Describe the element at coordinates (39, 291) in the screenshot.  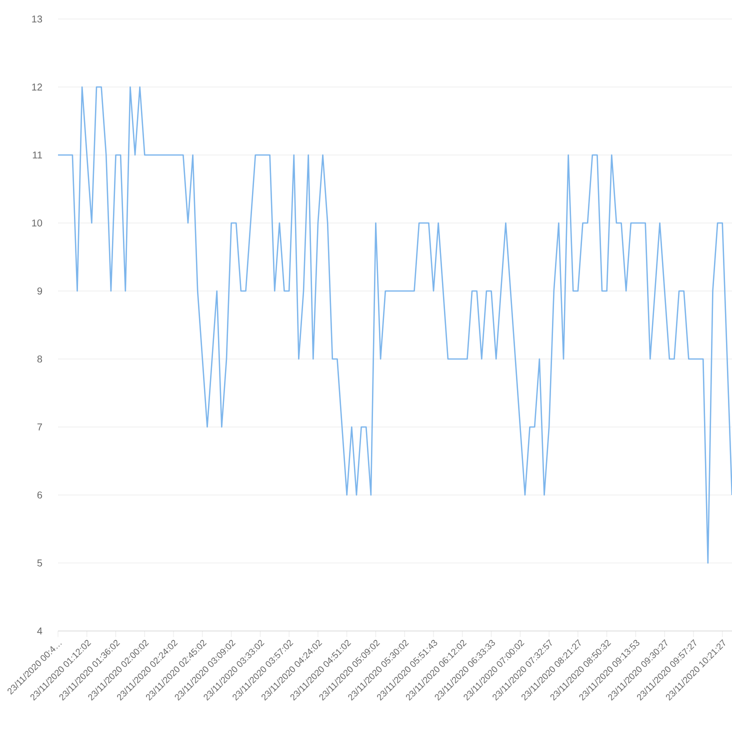
I see `y-tick-label: 9` at that location.